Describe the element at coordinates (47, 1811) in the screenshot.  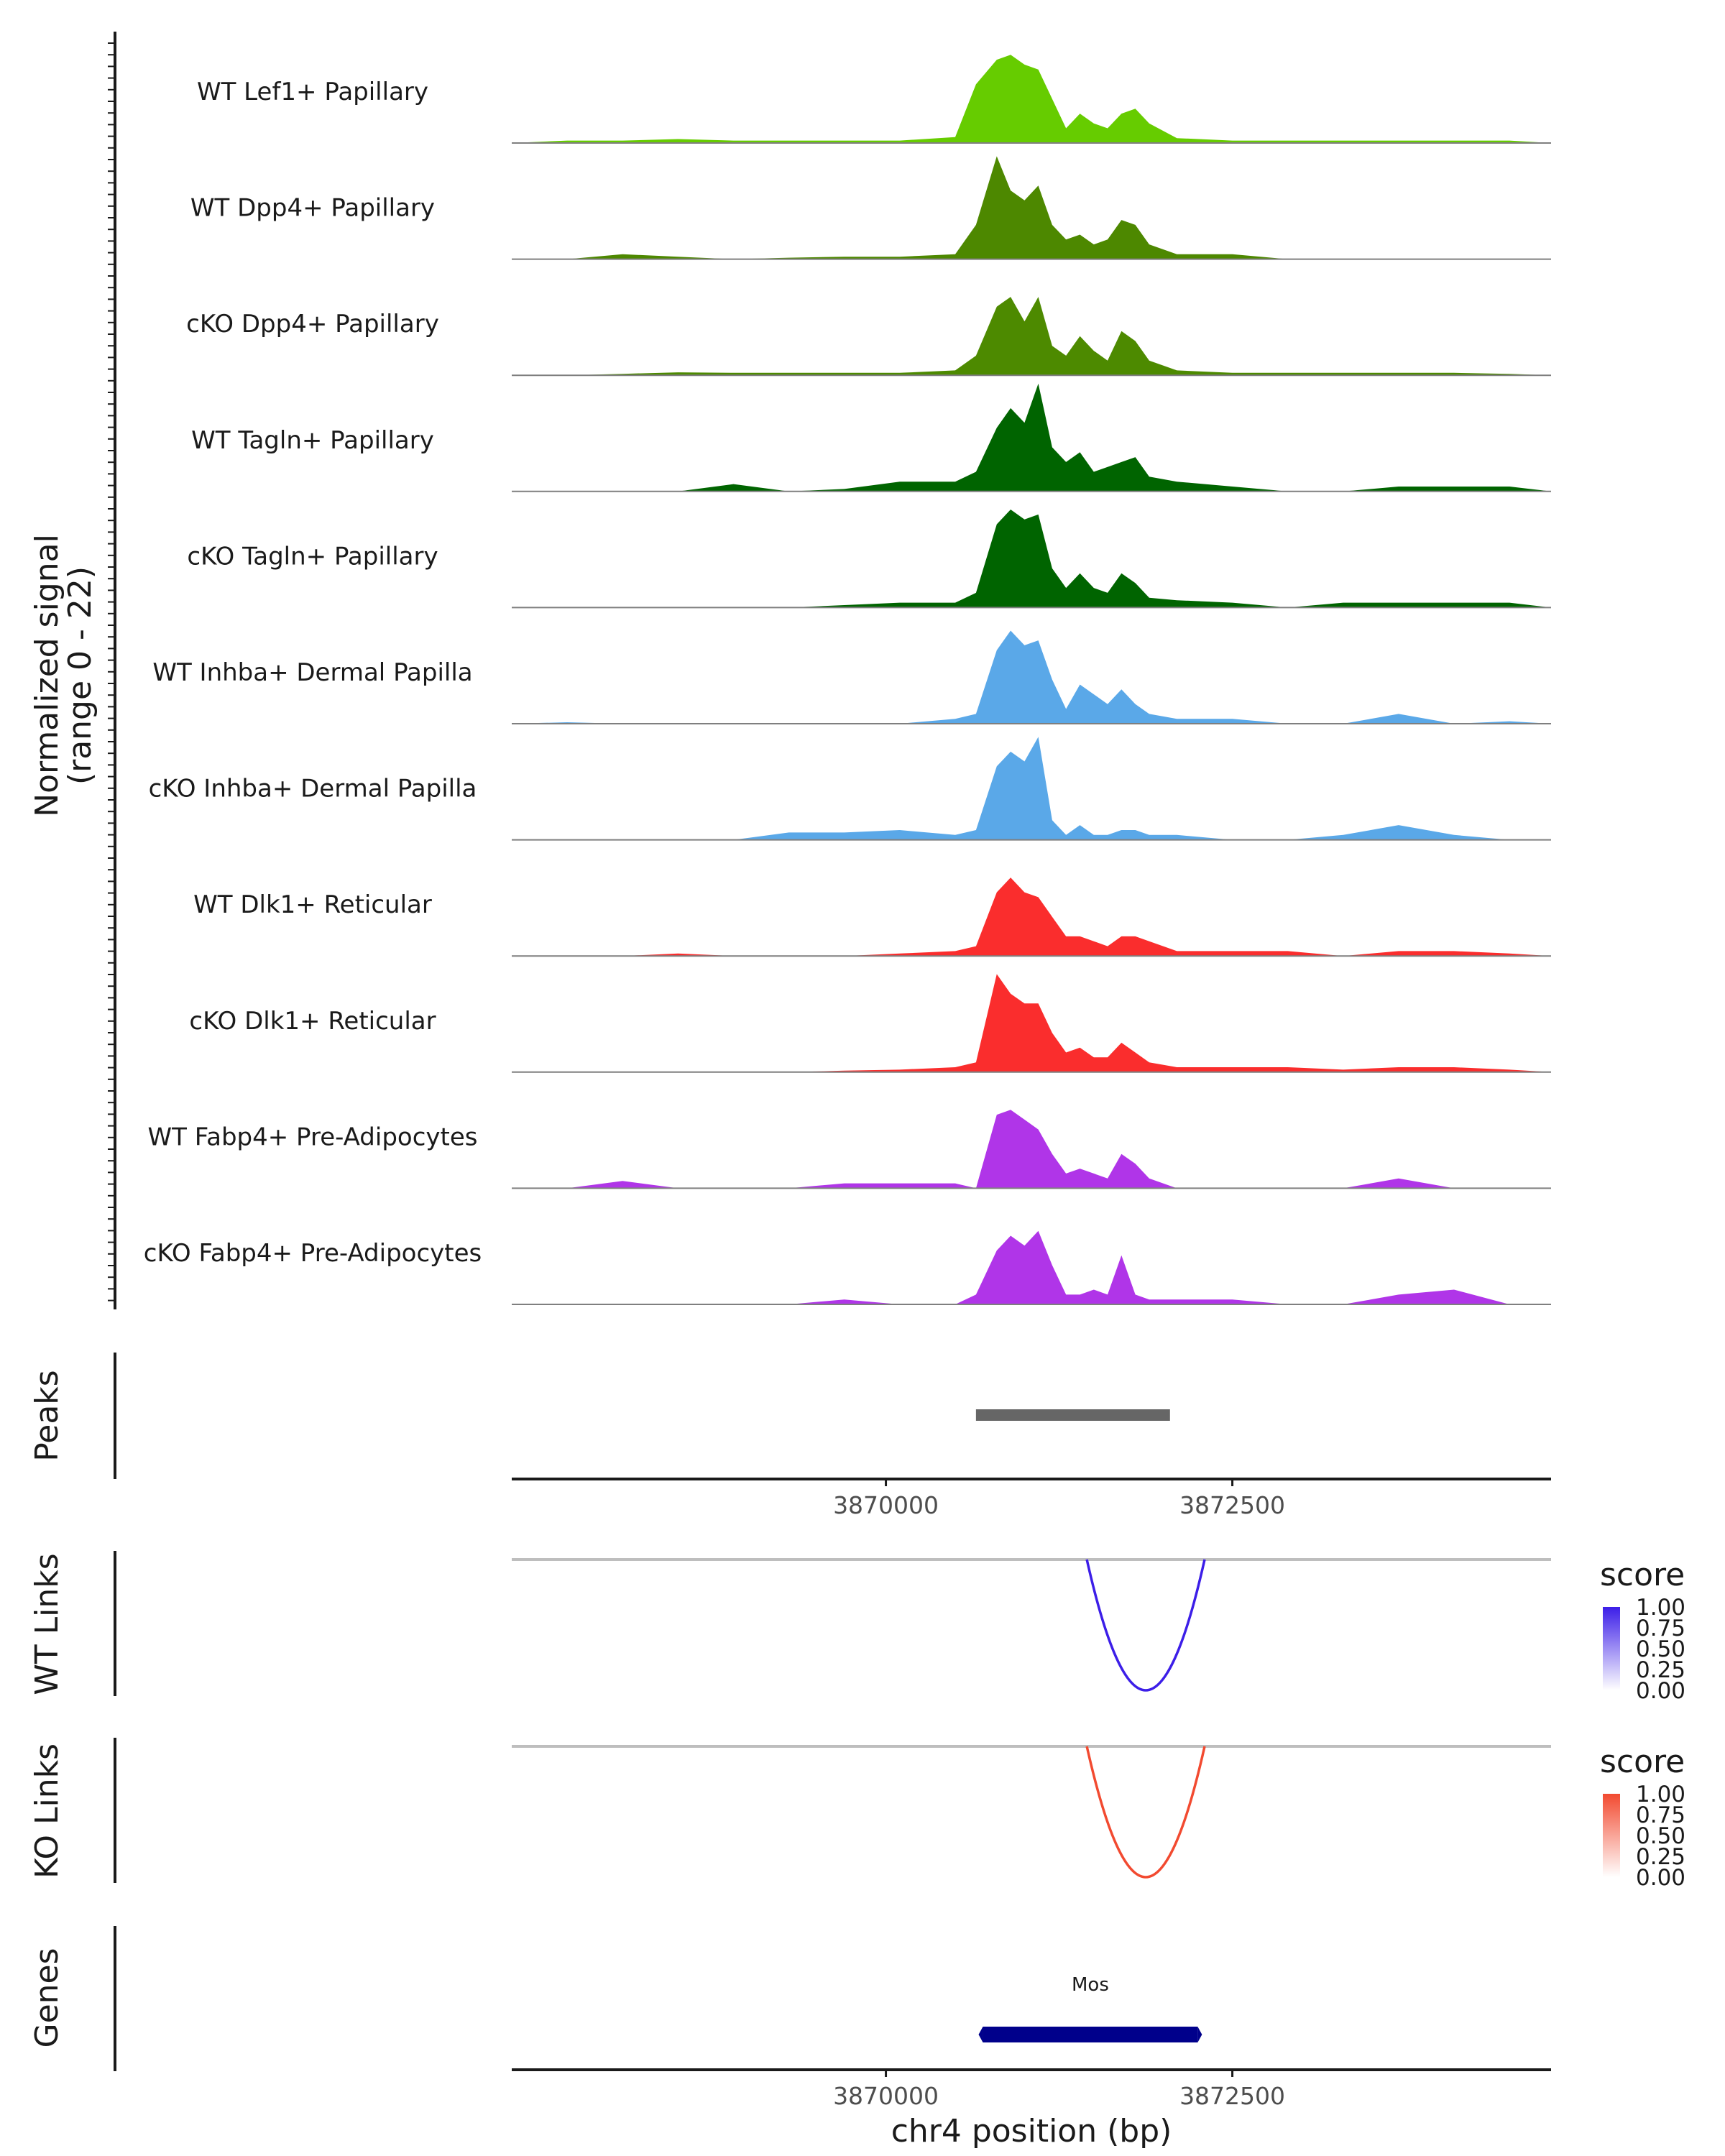
I see `ko-links-label: KO Links` at that location.